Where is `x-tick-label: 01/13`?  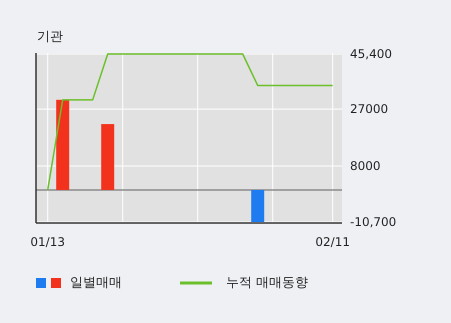
x-tick-label: 01/13 is located at coordinates (47, 242).